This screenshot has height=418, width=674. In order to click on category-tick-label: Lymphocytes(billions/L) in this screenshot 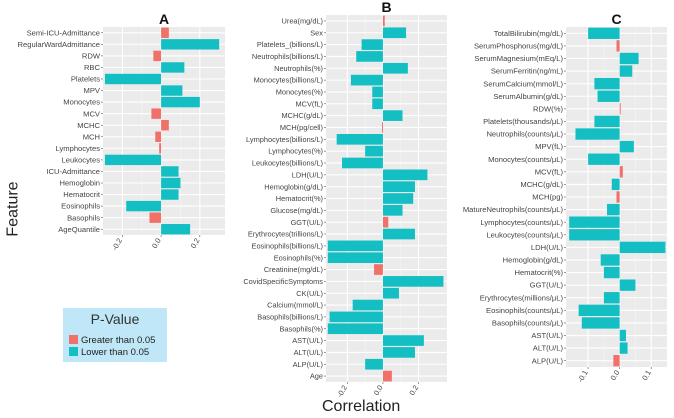, I will do `click(284, 139)`.